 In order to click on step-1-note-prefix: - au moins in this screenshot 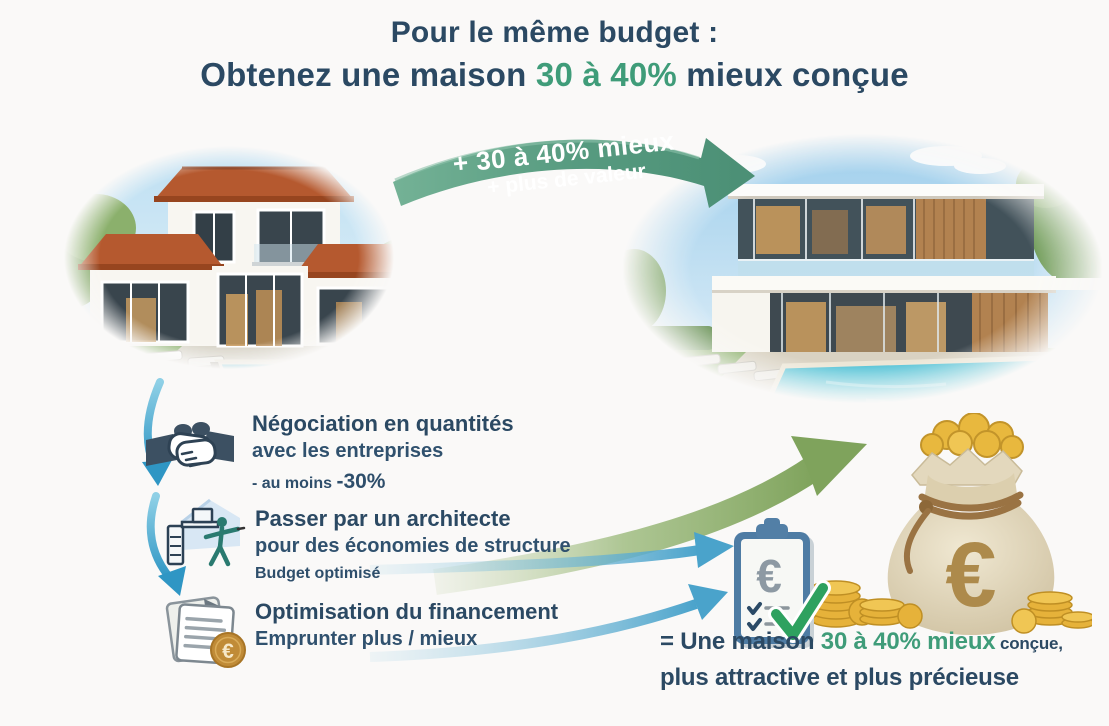, I will do `click(294, 483)`.